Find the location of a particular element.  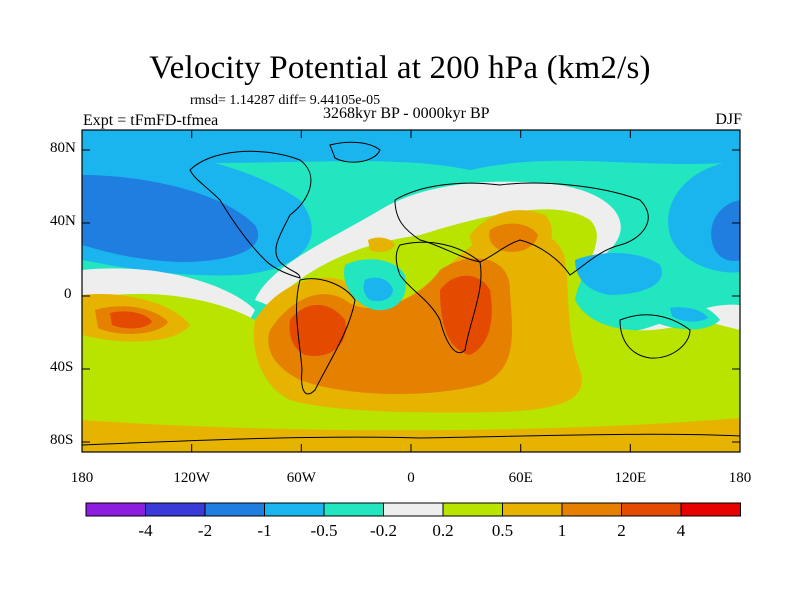

antarctic-band is located at coordinates (411, 435).